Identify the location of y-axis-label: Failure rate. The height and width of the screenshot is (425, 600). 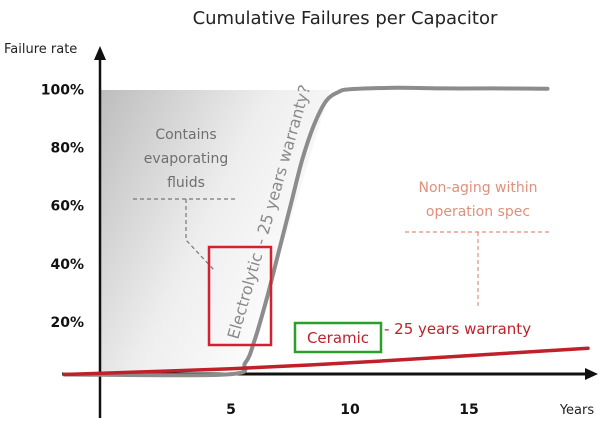
(40, 49).